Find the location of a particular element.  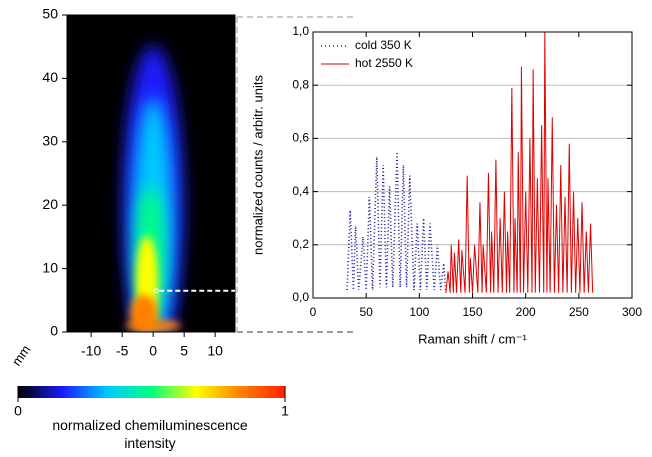

colorbar-tick-label: 1 is located at coordinates (285, 411).